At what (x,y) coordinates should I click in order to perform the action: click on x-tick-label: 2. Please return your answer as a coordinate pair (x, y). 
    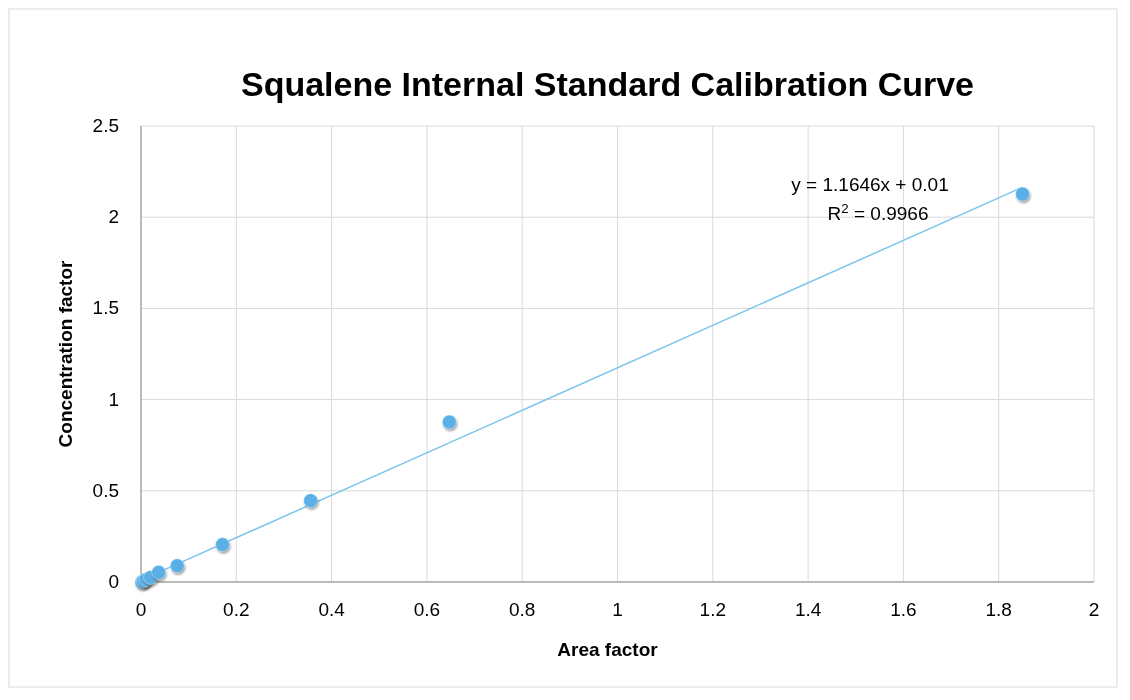
    Looking at the image, I should click on (1094, 609).